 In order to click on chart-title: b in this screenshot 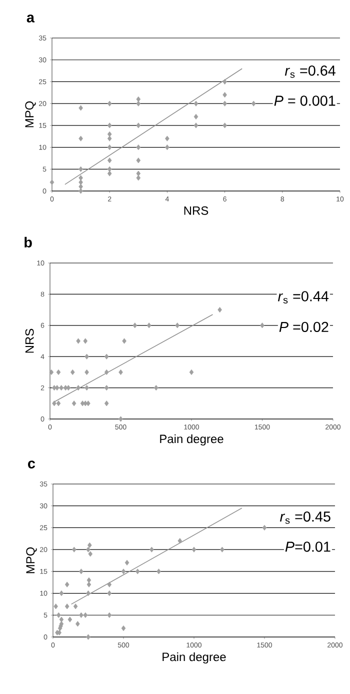, I will do `click(28, 242)`.